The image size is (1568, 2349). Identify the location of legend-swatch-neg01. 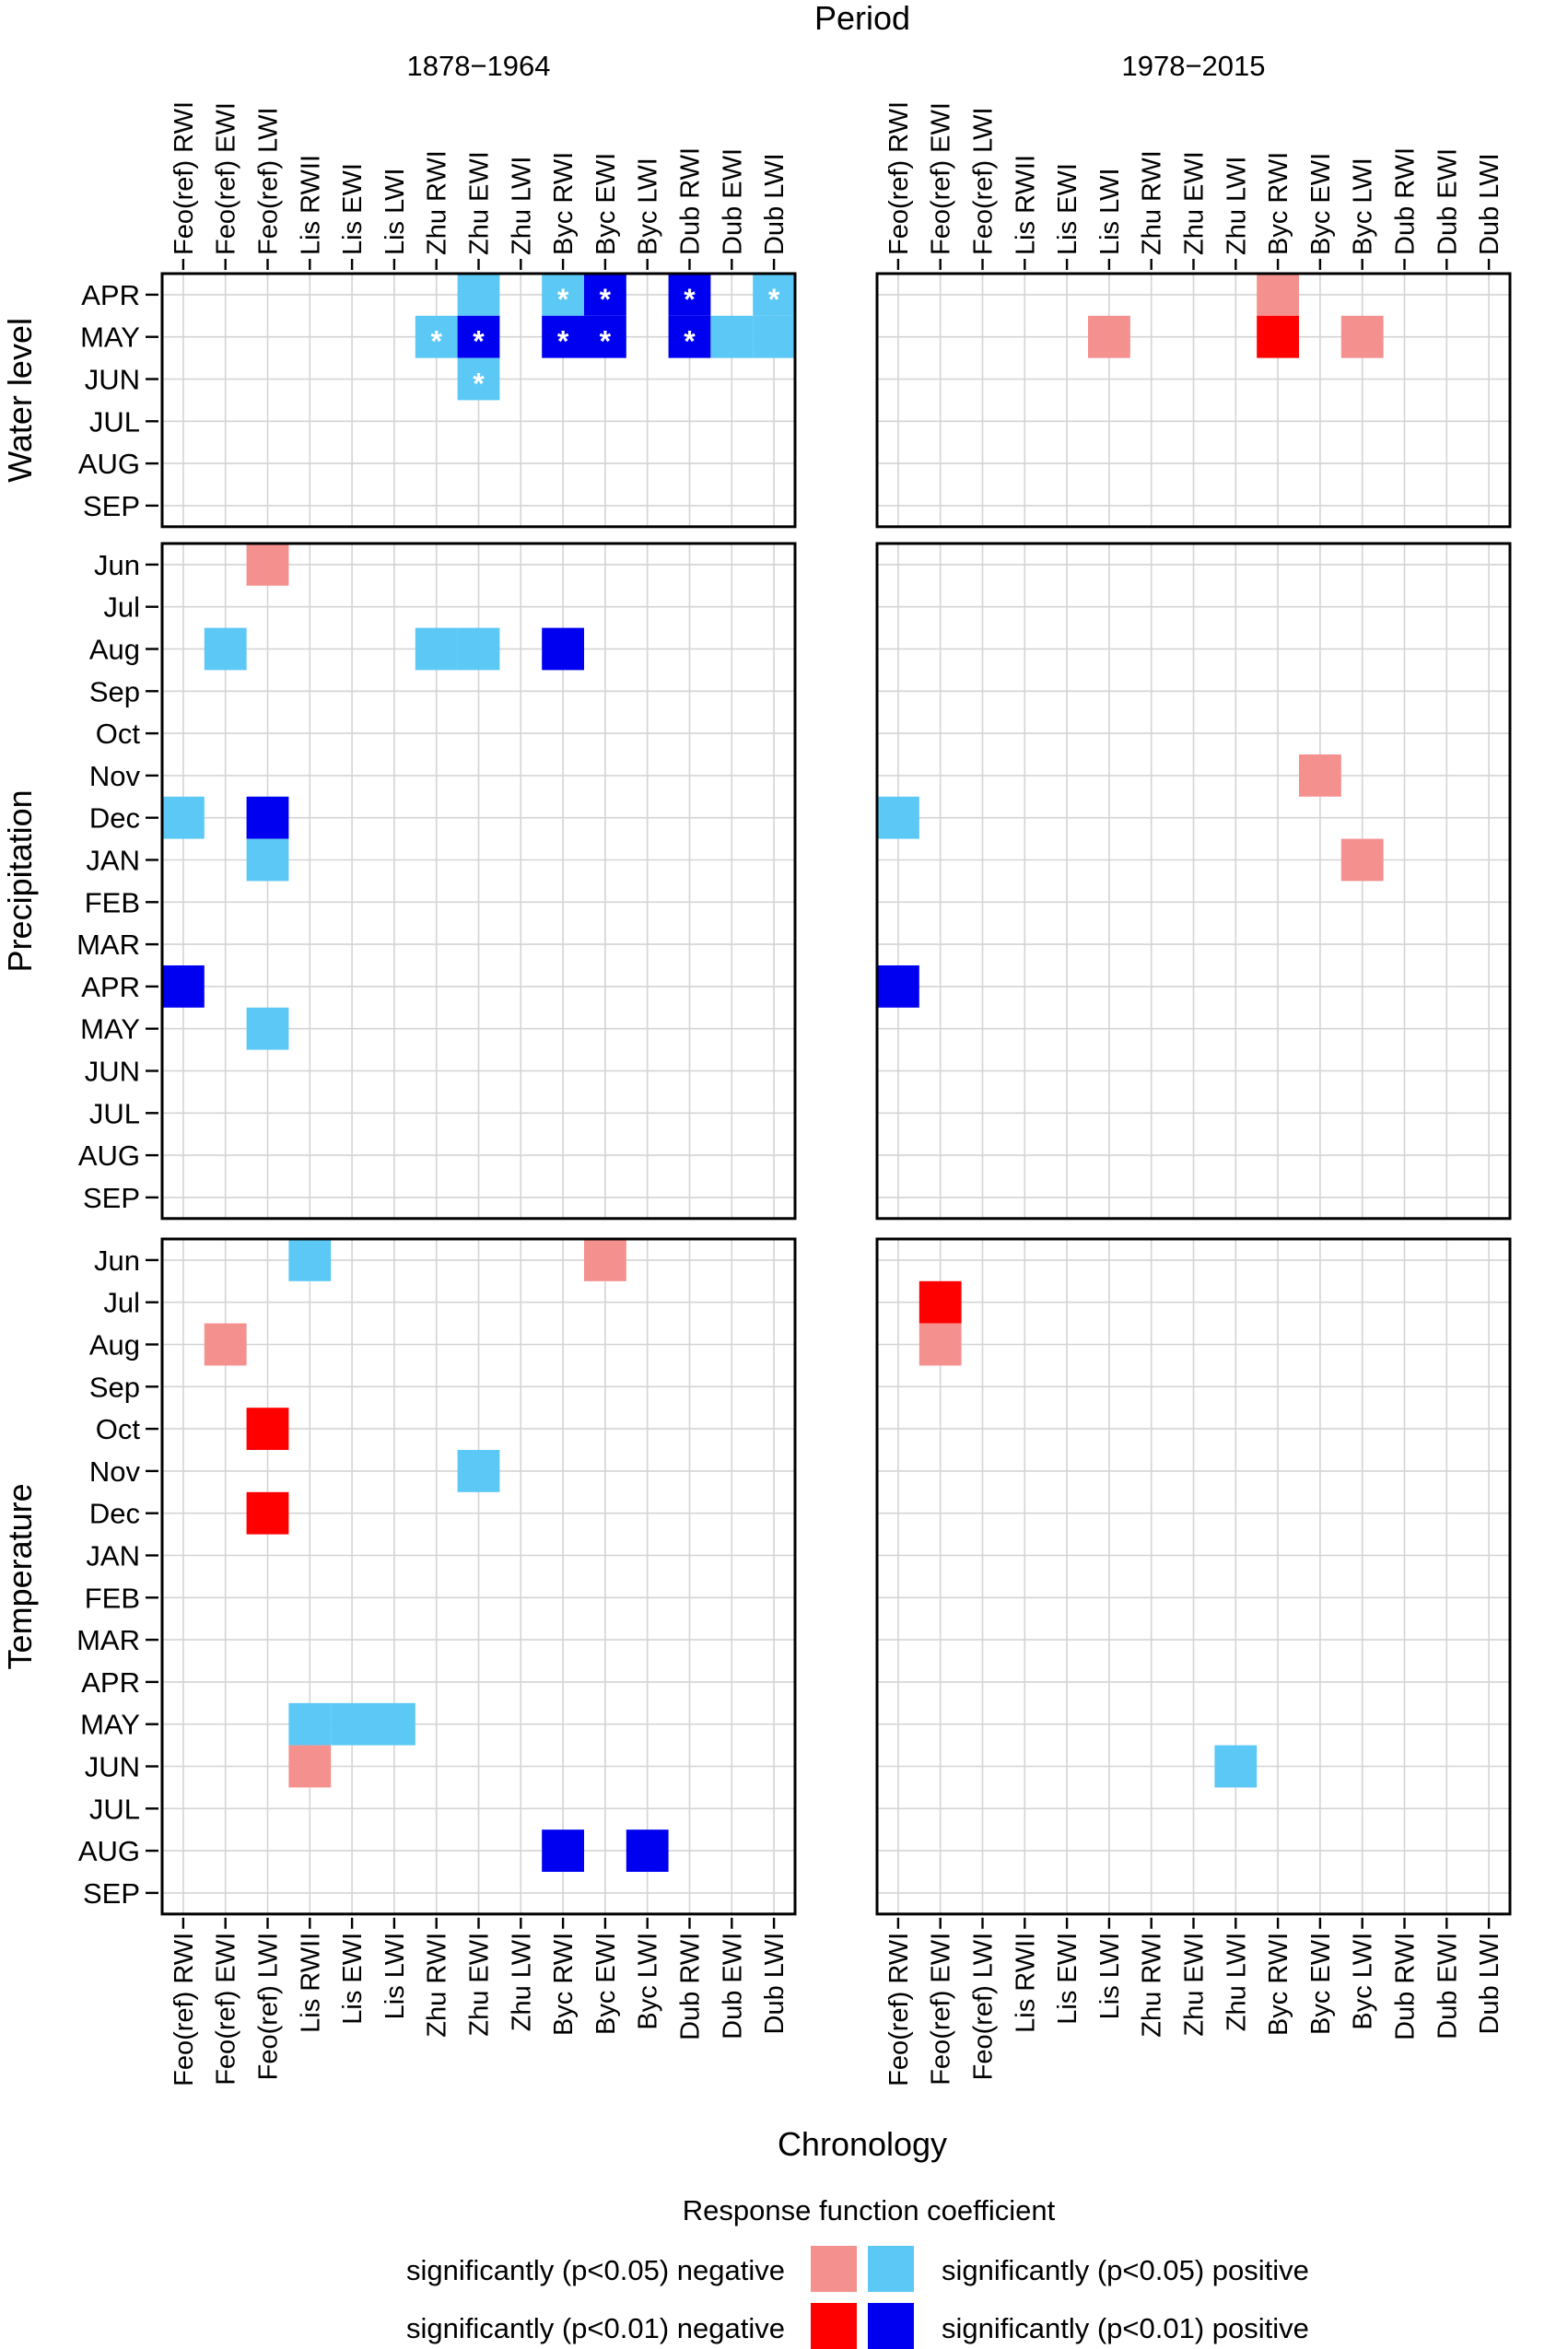
(834, 2326).